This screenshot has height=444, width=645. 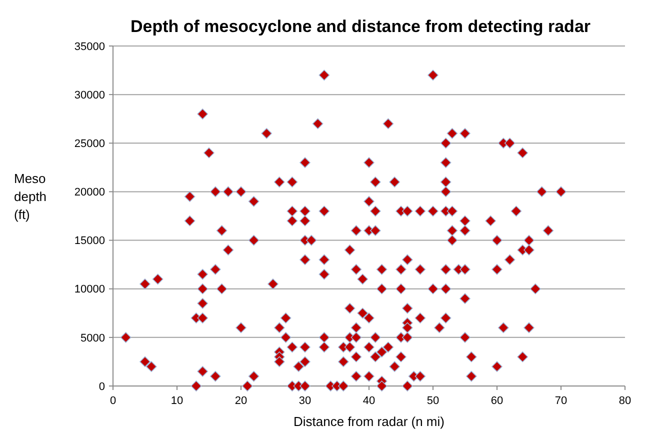 What do you see at coordinates (89, 46) in the screenshot?
I see `y-tick-label: 35000` at bounding box center [89, 46].